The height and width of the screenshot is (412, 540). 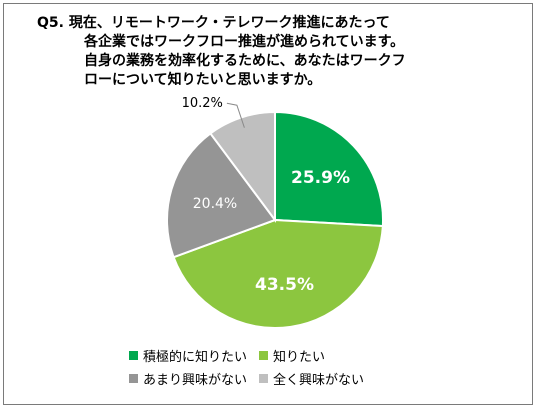 I want to click on legend-label: 知りたい, so click(x=299, y=357).